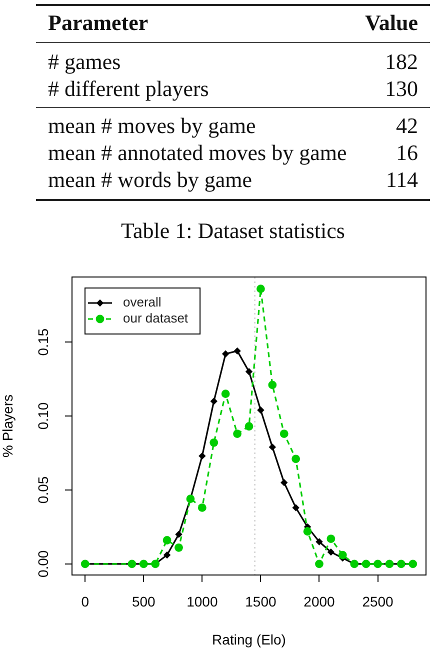 This screenshot has height=651, width=437. What do you see at coordinates (84, 61) in the screenshot?
I see `category-label: # games` at bounding box center [84, 61].